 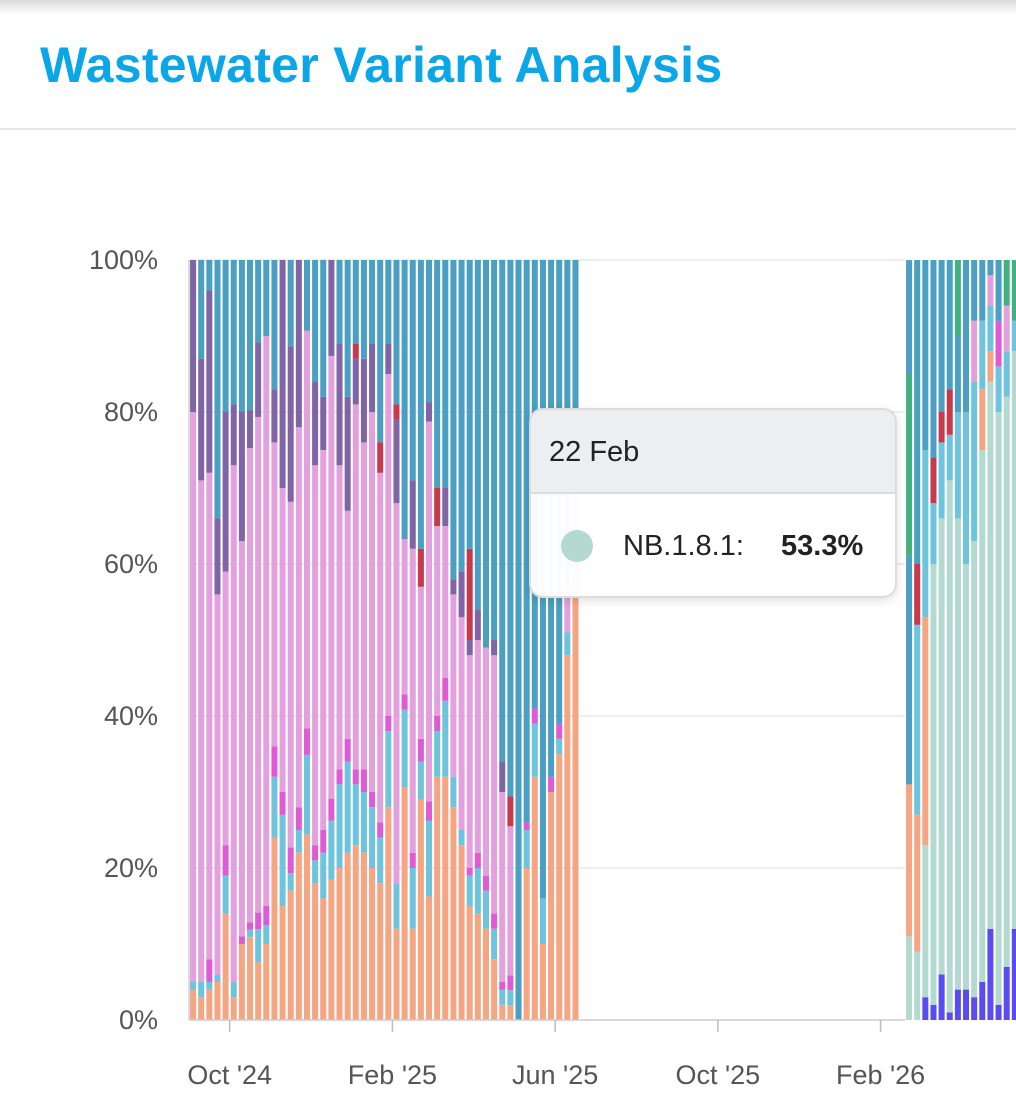 I want to click on y-tick-label: 100%, so click(x=123, y=260).